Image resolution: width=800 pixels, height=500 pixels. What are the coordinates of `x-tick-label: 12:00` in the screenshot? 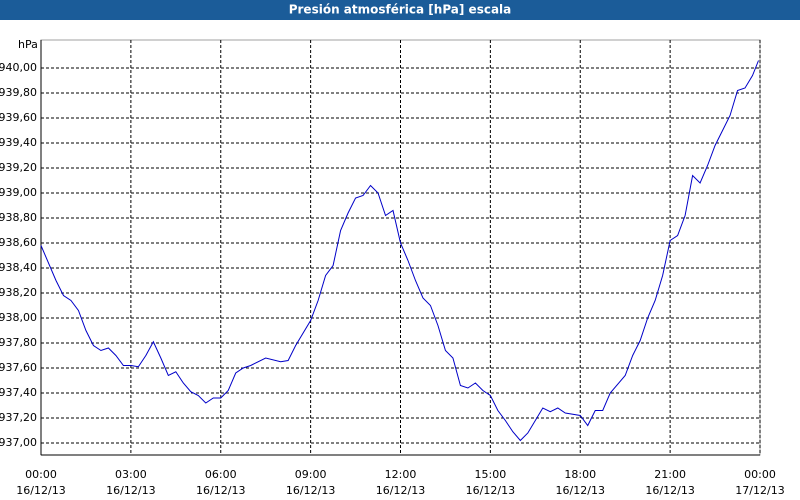 It's located at (401, 474).